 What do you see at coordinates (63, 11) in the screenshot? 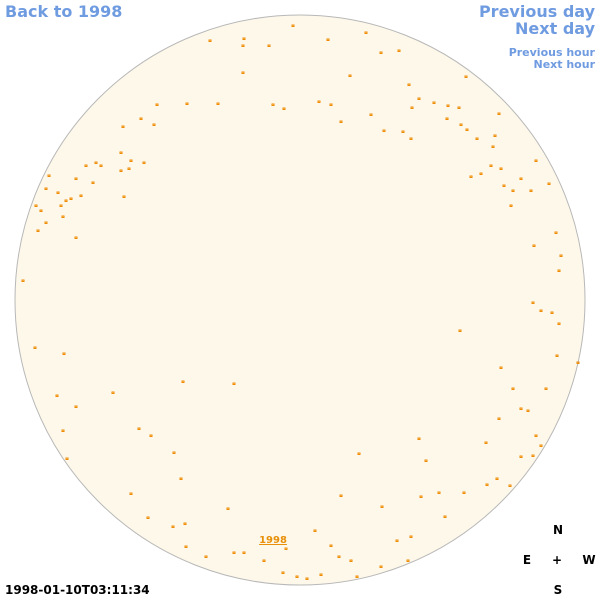
I see `back-link: Back to 1998` at bounding box center [63, 11].